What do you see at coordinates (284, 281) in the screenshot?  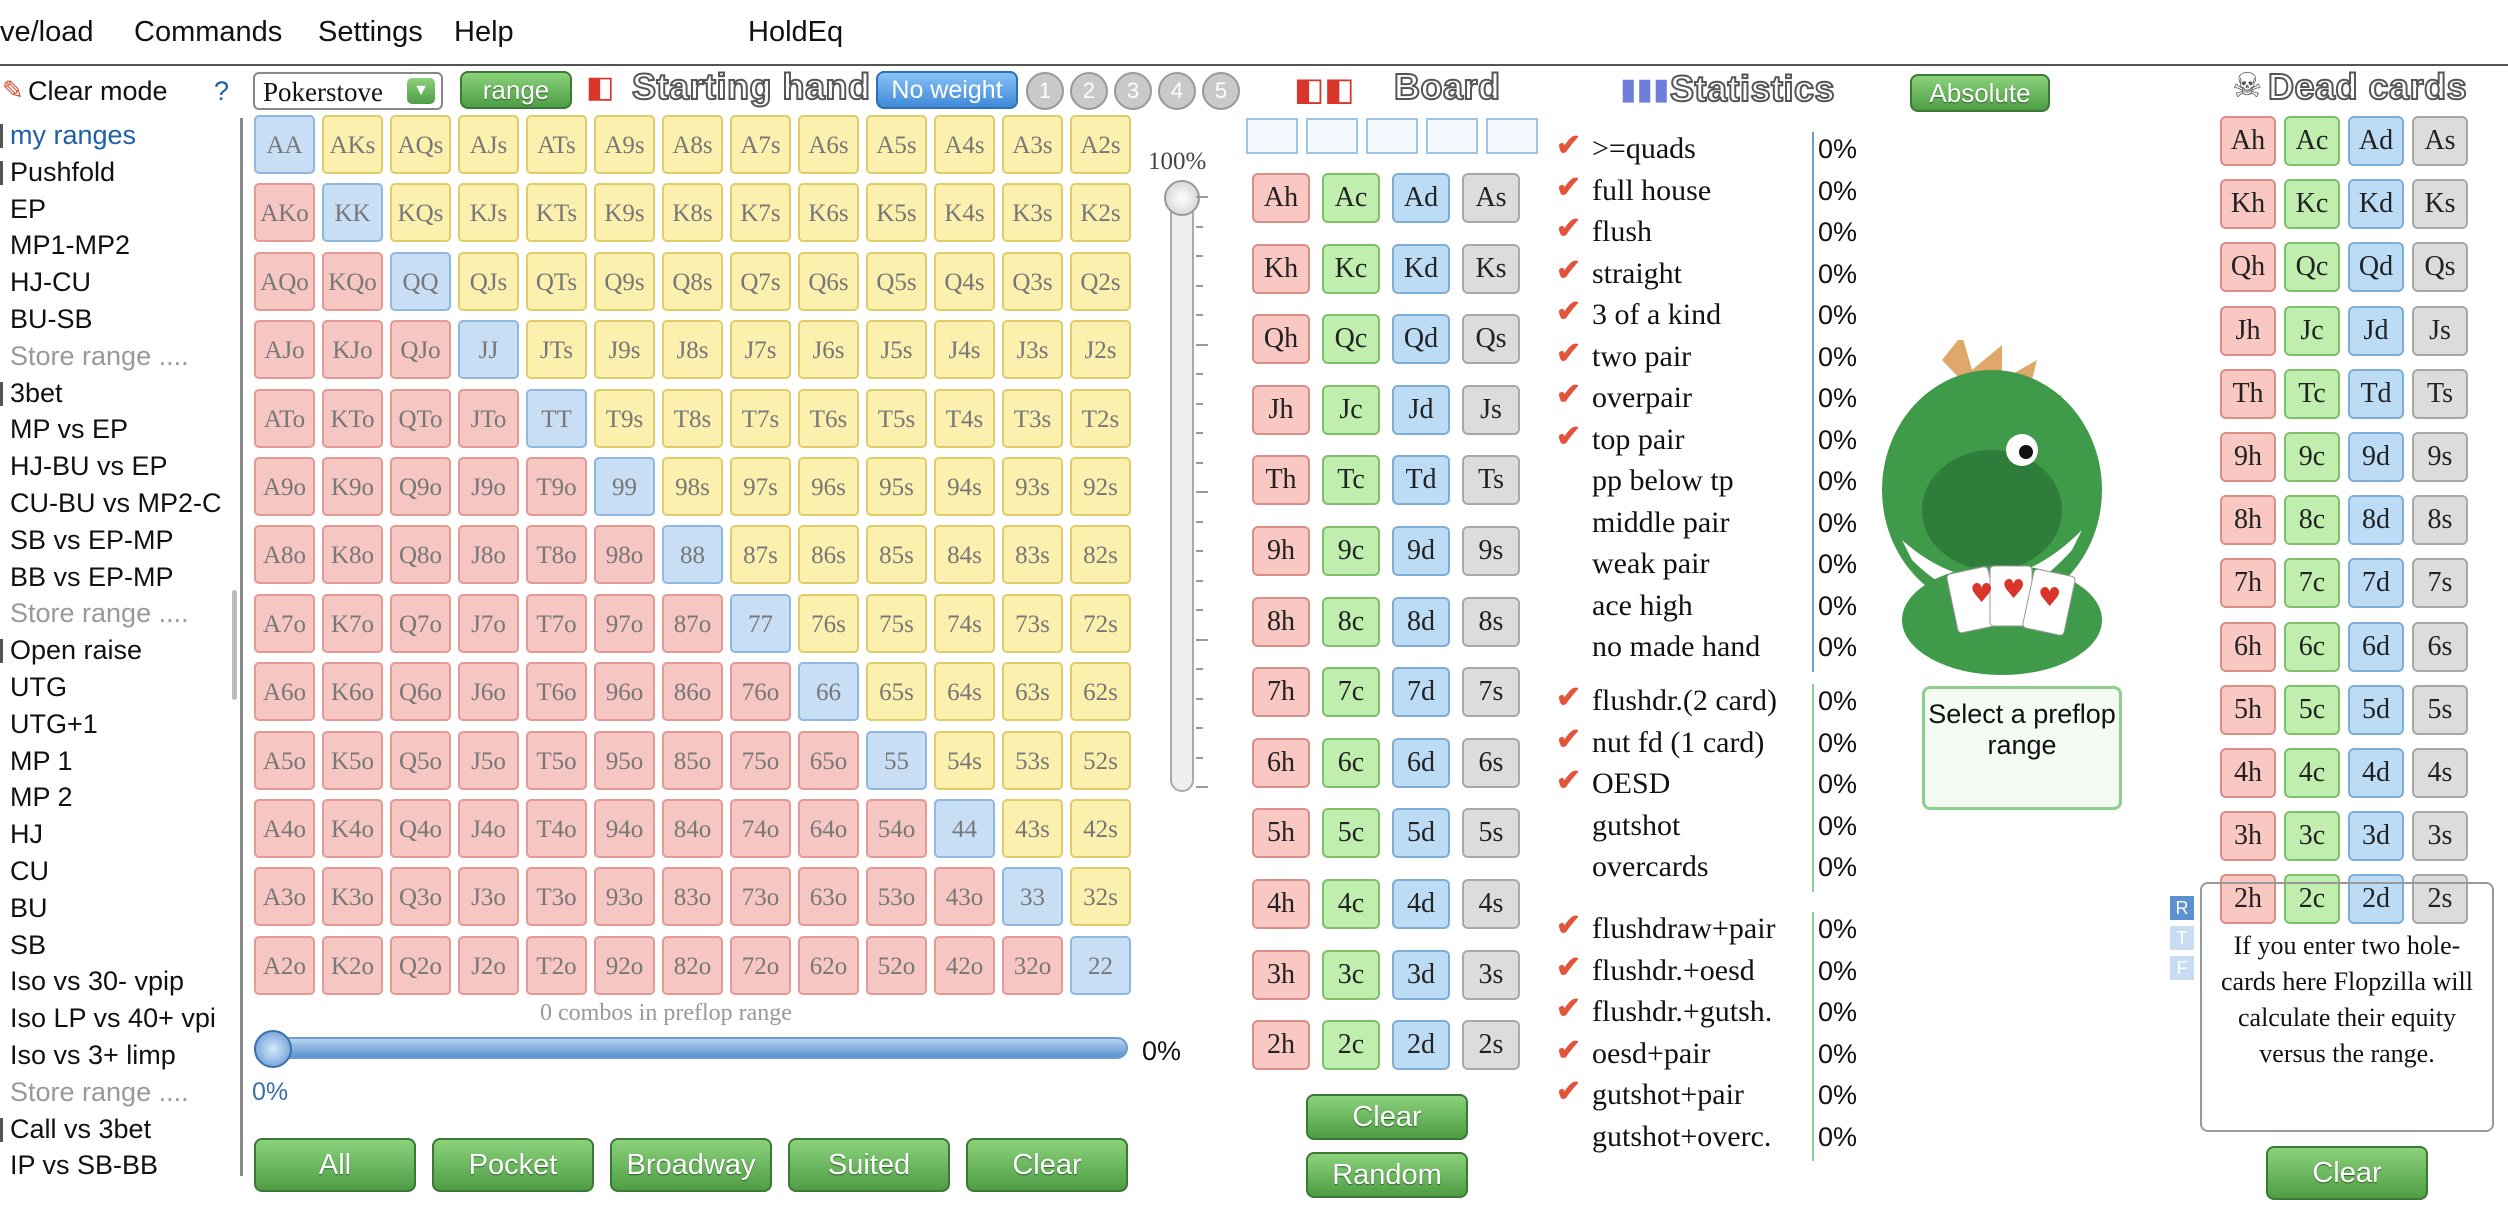 I see `matrix-cell-AQo: AQo` at bounding box center [284, 281].